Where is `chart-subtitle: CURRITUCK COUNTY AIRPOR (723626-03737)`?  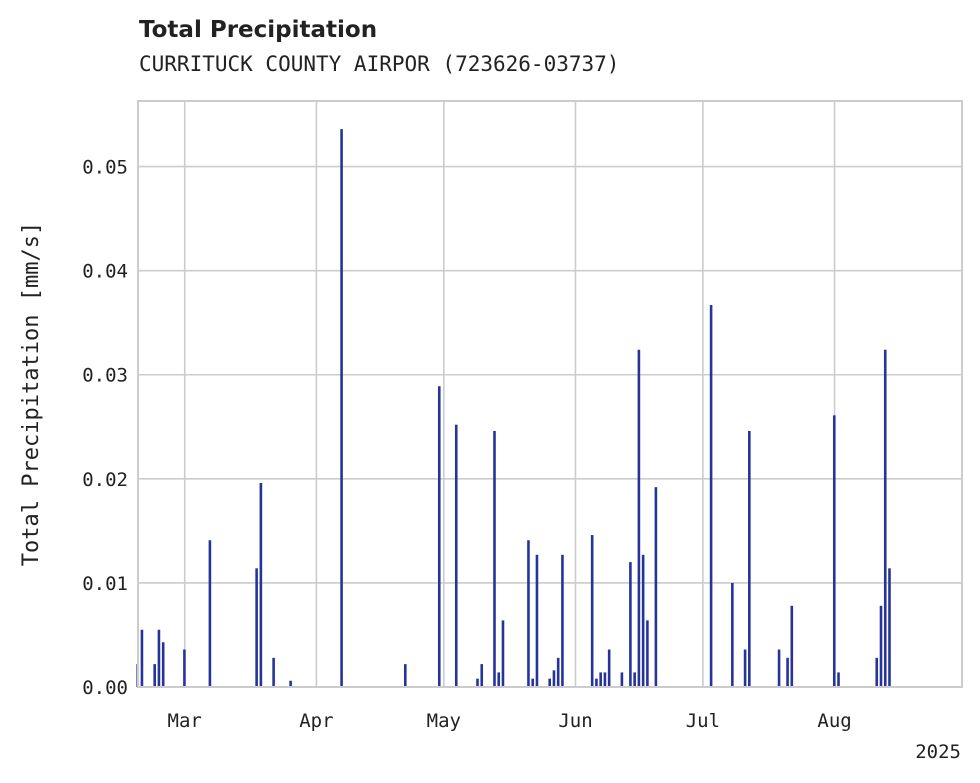
chart-subtitle: CURRITUCK COUNTY AIRPOR (723626-03737) is located at coordinates (379, 64).